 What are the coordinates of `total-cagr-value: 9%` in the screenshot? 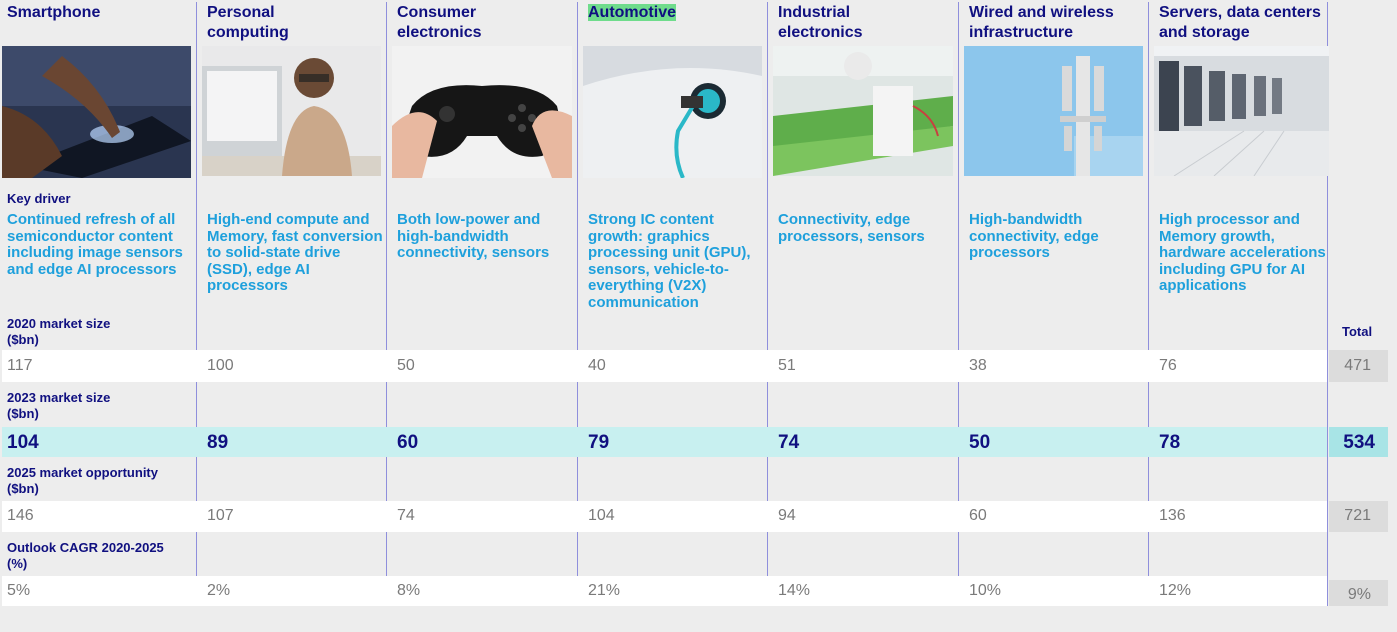 It's located at (1359, 594).